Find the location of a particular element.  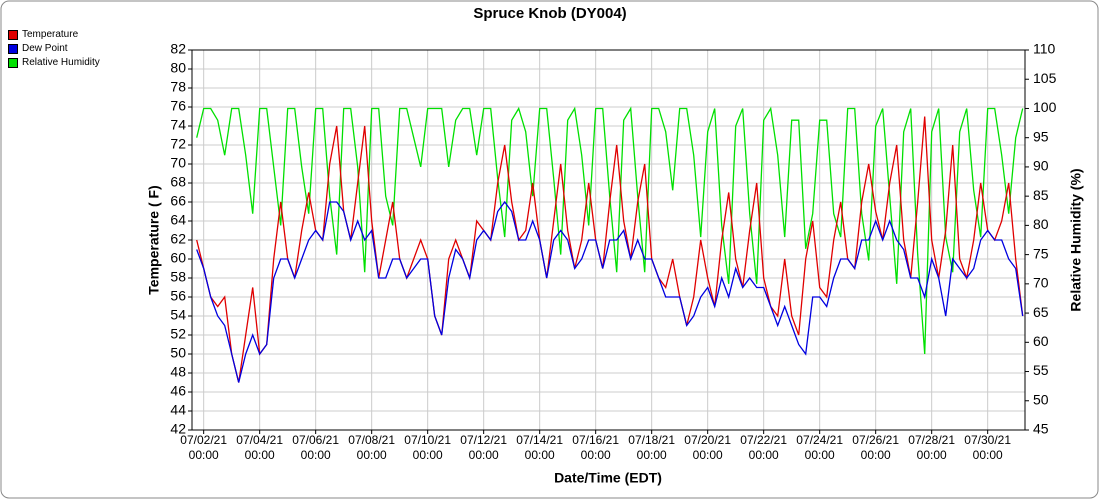

y-tick-label: 62 is located at coordinates (178, 239).